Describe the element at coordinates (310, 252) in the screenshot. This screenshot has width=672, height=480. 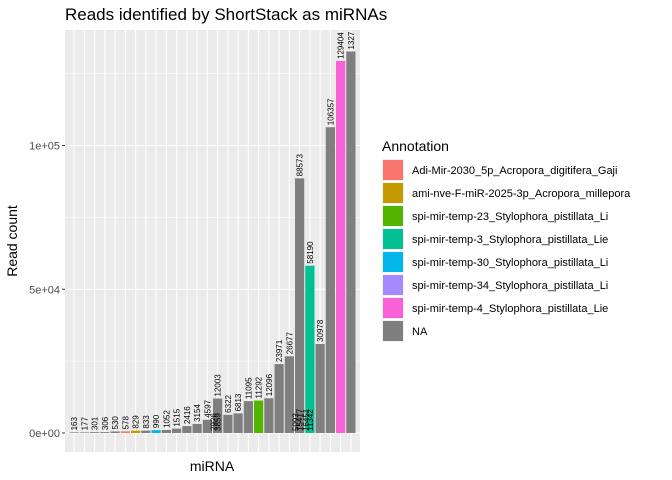
I see `bar-value-label: 58190` at that location.